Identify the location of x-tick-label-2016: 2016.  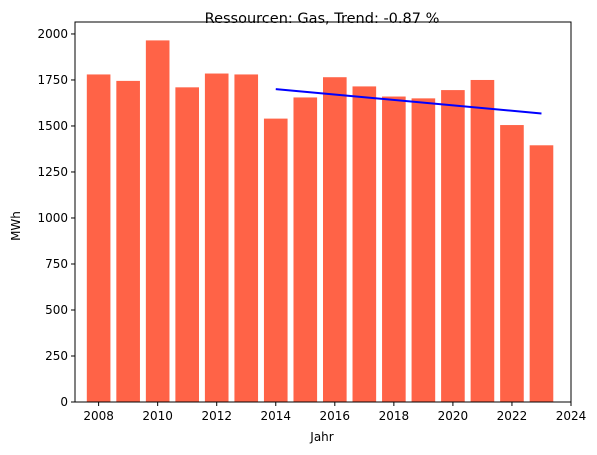
(335, 416).